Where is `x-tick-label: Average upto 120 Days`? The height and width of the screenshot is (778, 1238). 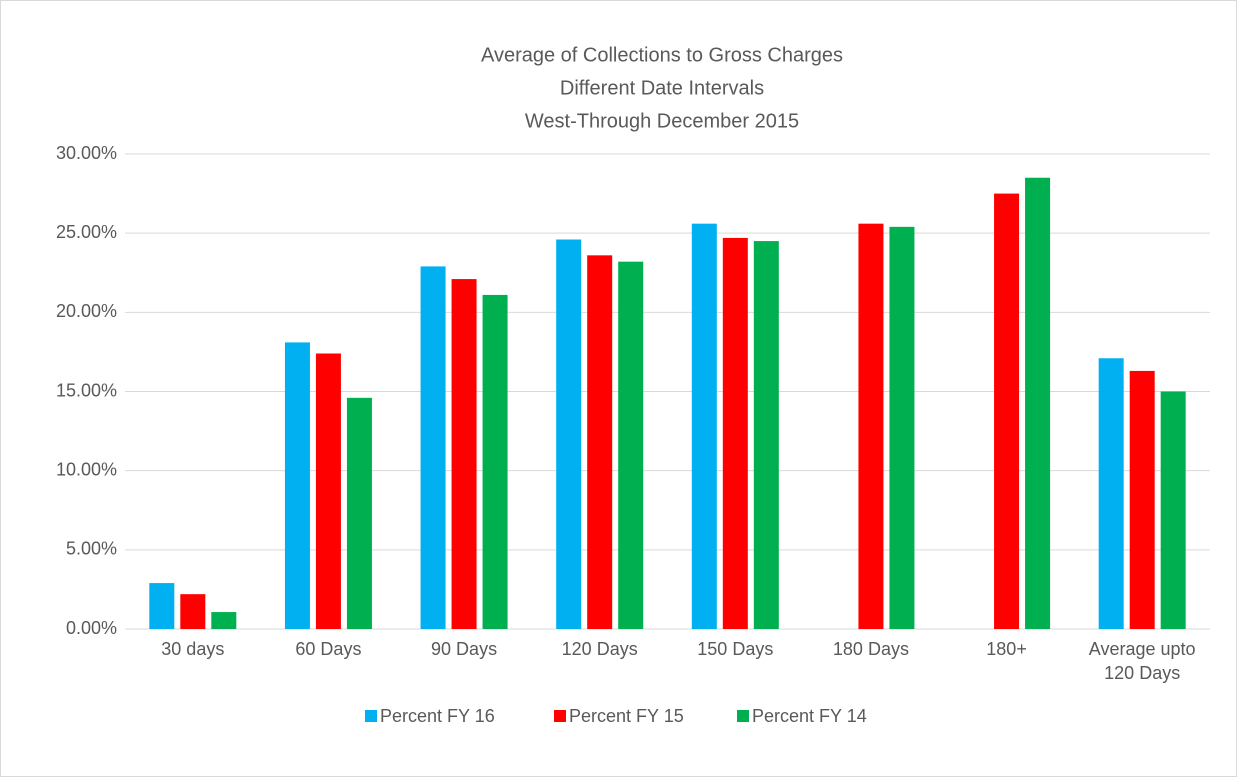 x-tick-label: Average upto 120 Days is located at coordinates (1142, 661).